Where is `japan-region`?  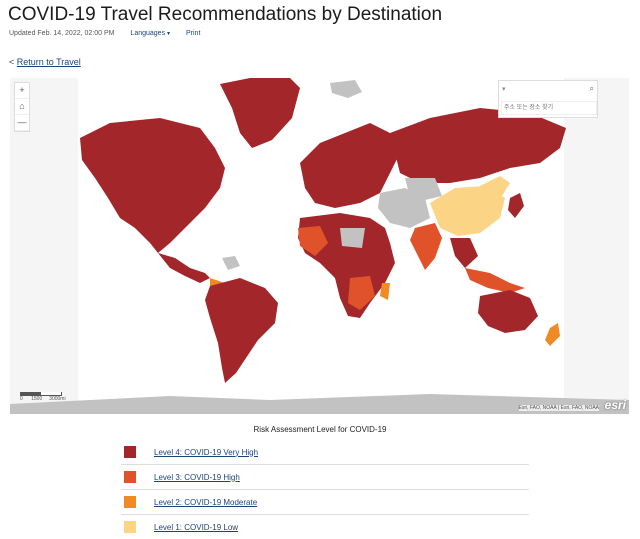 japan-region is located at coordinates (516, 205).